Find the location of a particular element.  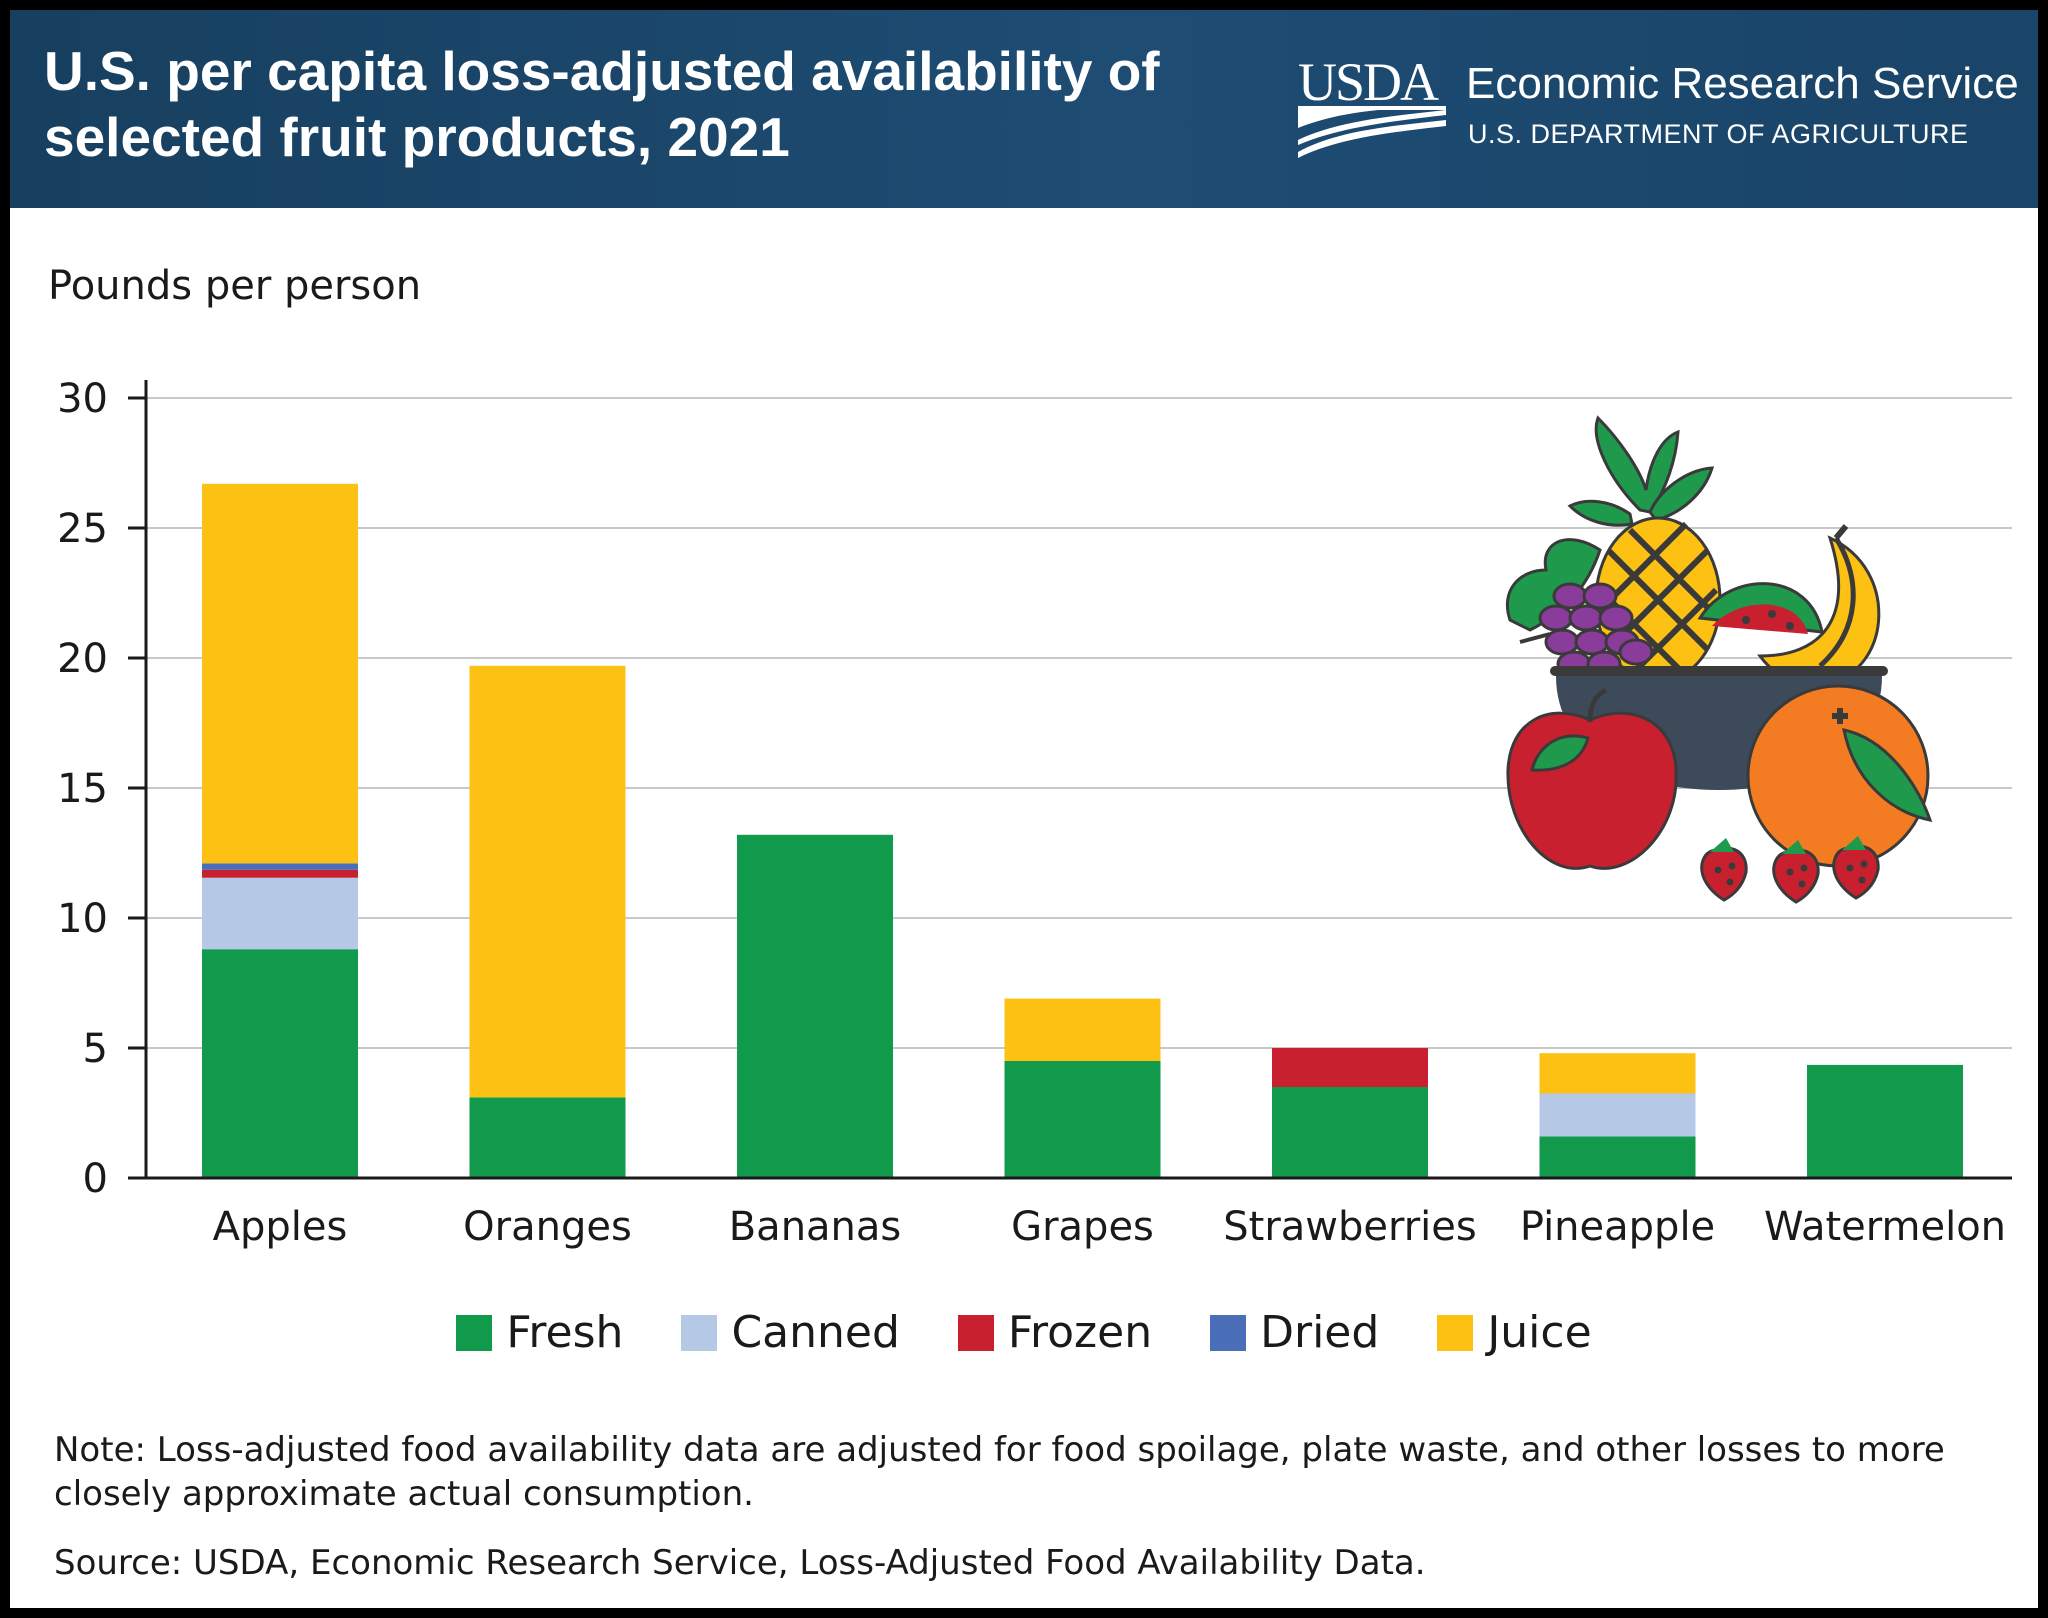

usda-logo: USDA is located at coordinates (1373, 109).